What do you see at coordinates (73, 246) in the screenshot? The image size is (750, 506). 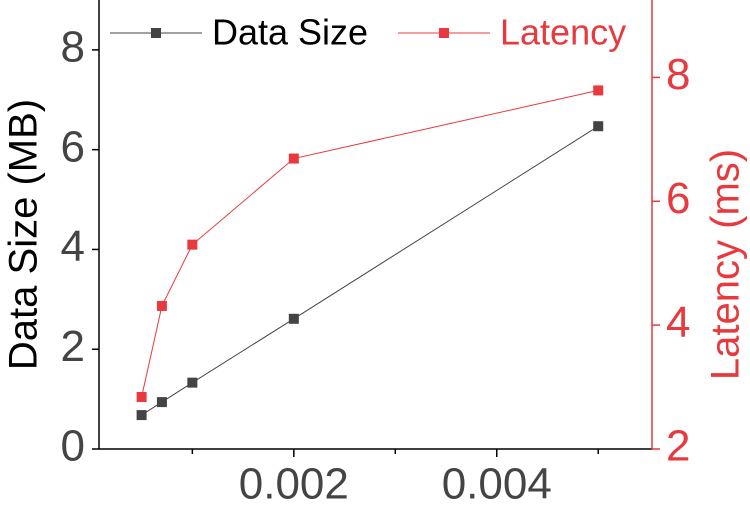 I see `y-tick-label: 4` at bounding box center [73, 246].